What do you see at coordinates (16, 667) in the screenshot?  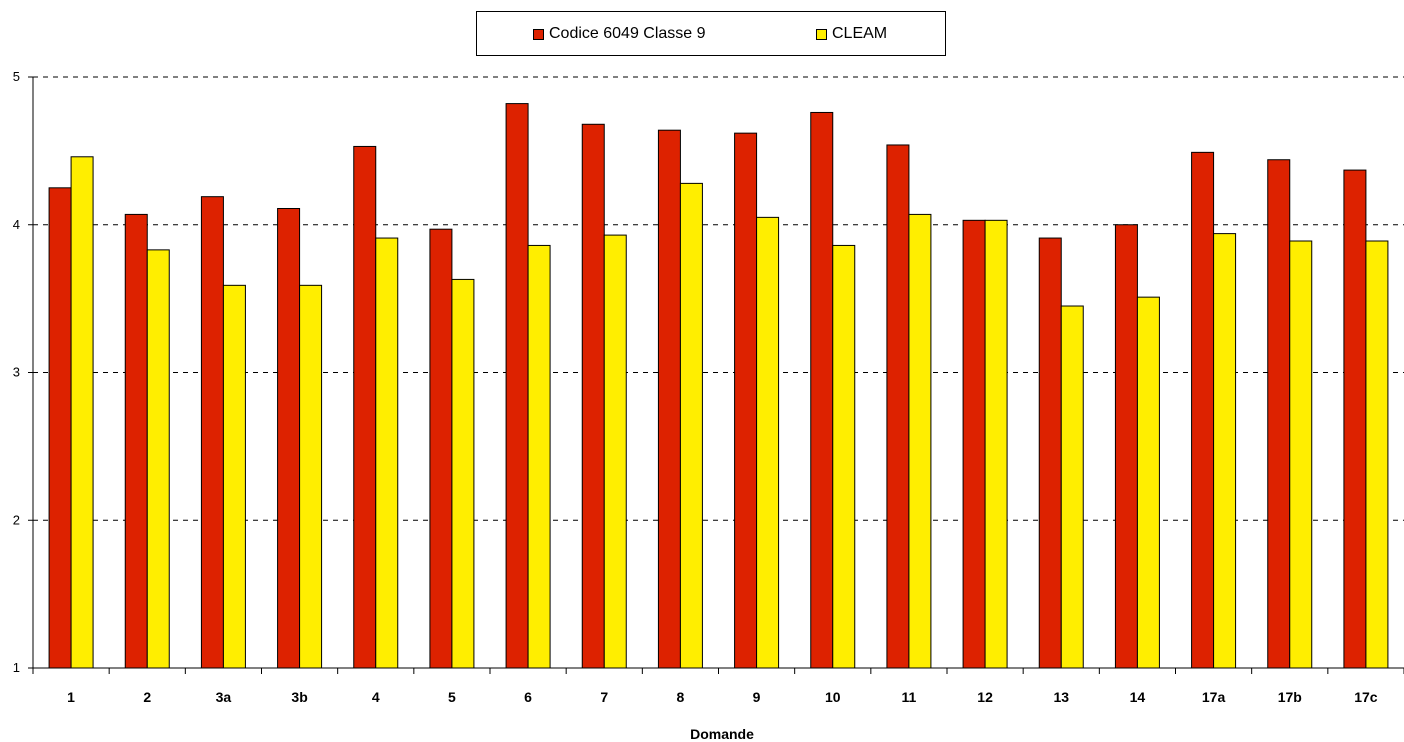 I see `y-tick-label: 1` at bounding box center [16, 667].